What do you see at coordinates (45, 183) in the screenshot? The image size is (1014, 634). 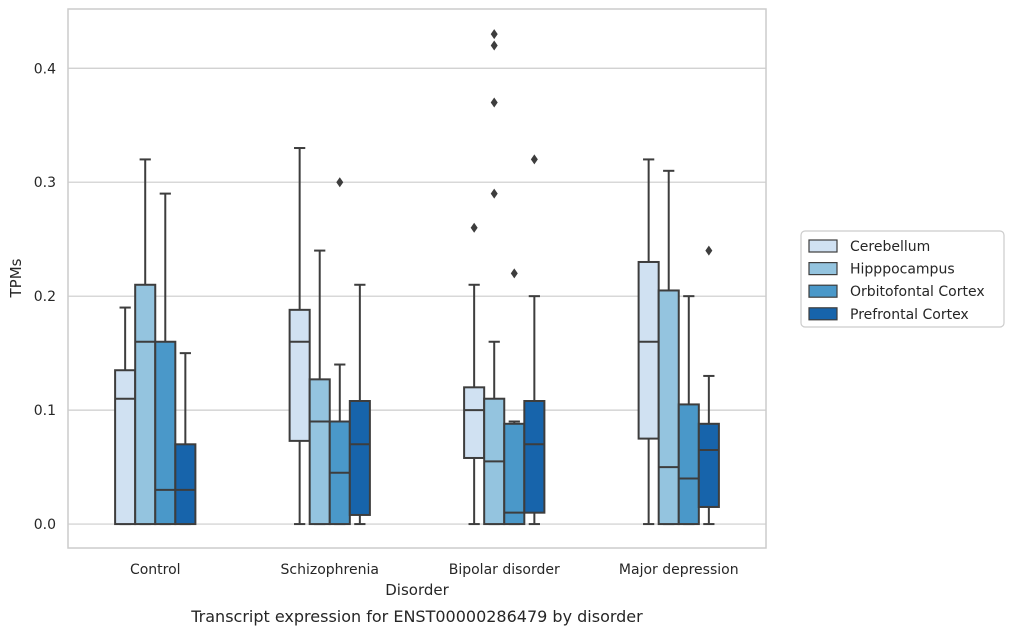 I see `y-tick-label: 0.3` at bounding box center [45, 183].